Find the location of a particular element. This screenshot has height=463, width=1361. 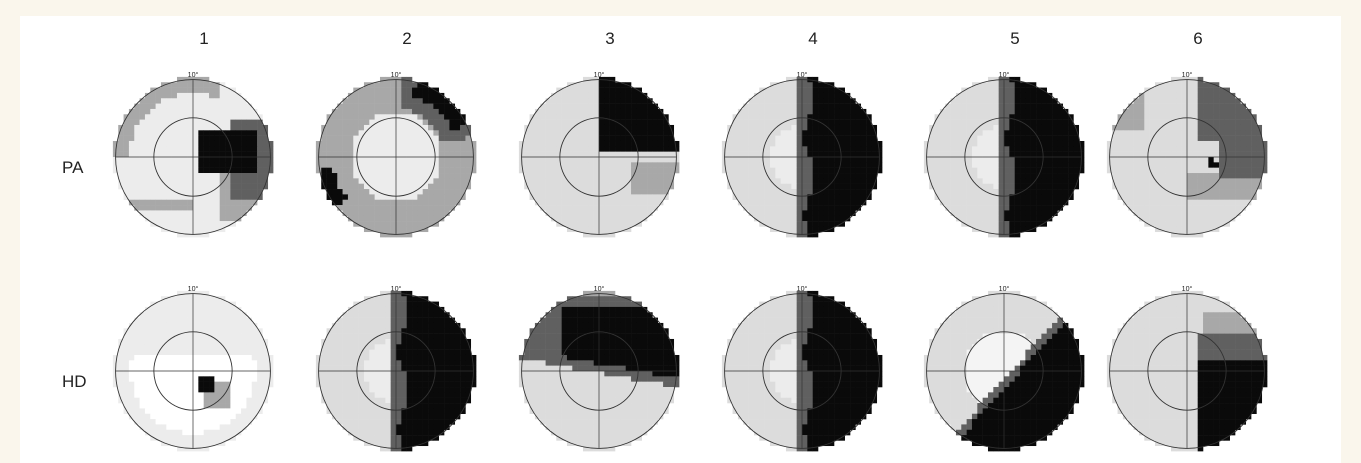

visual-field-pa-5: 10° is located at coordinates (1004, 154).